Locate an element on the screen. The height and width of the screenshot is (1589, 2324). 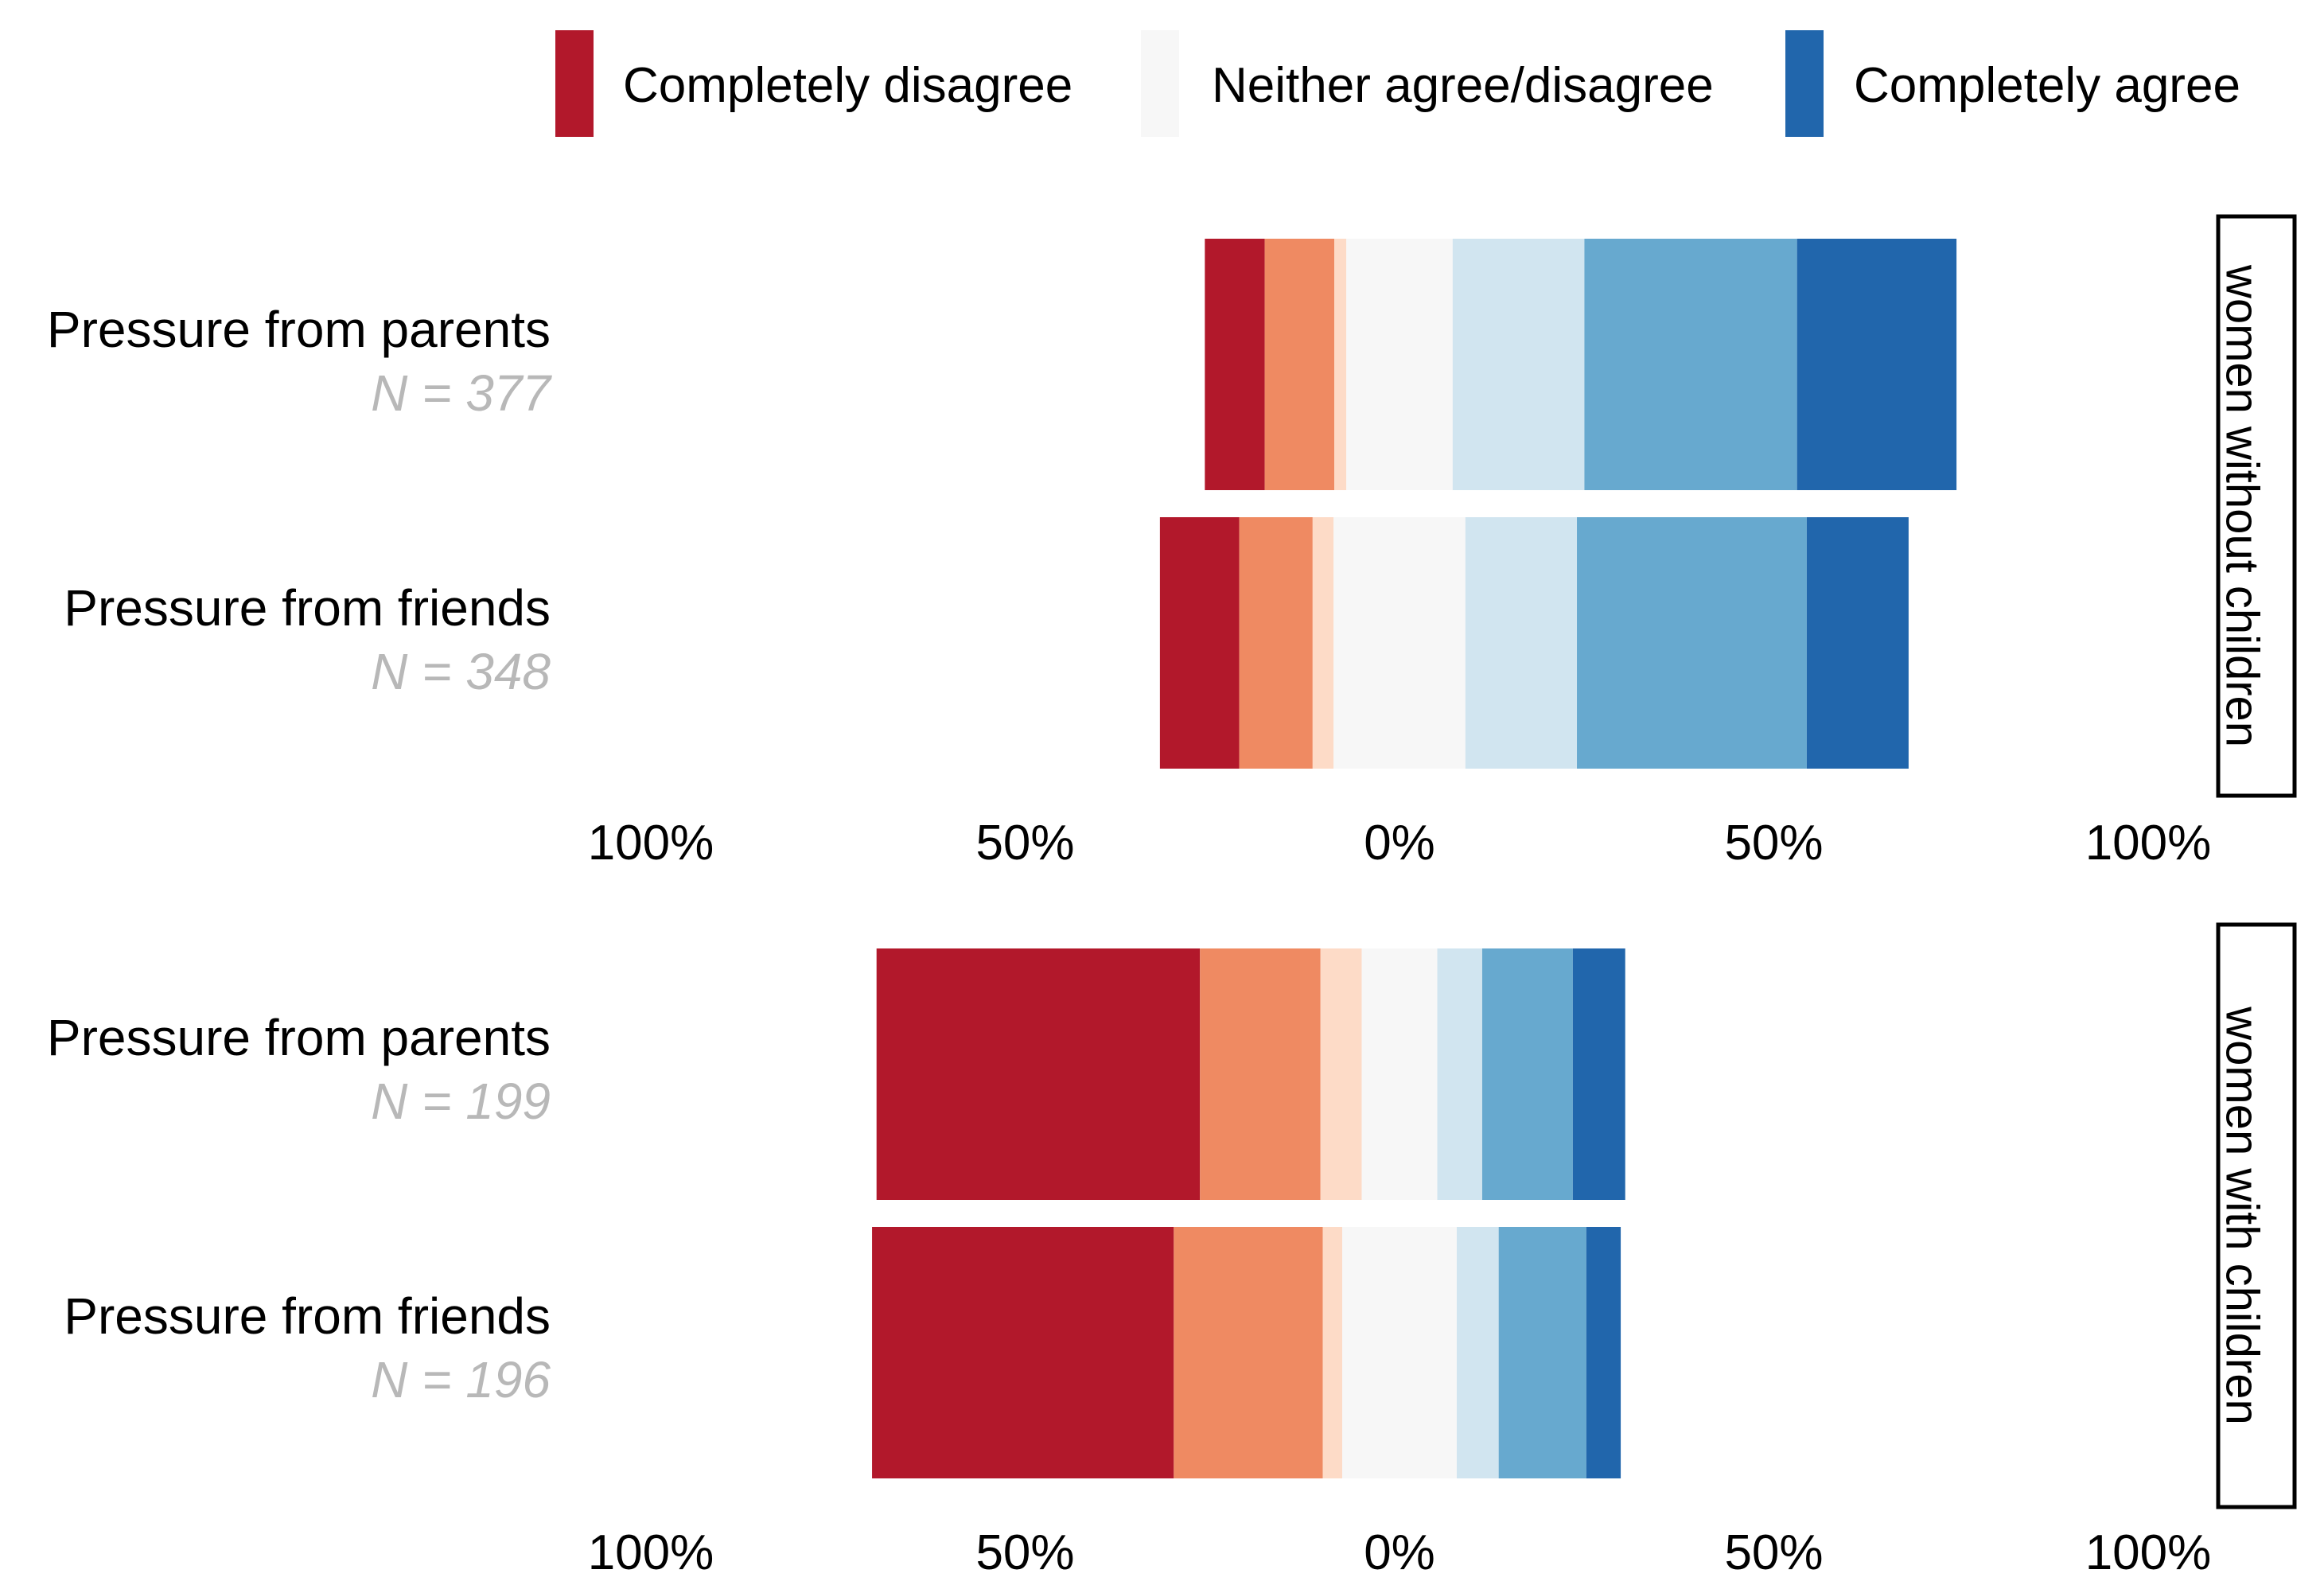
legend-label-neither: Neither agree/disagree is located at coordinates (1463, 85).